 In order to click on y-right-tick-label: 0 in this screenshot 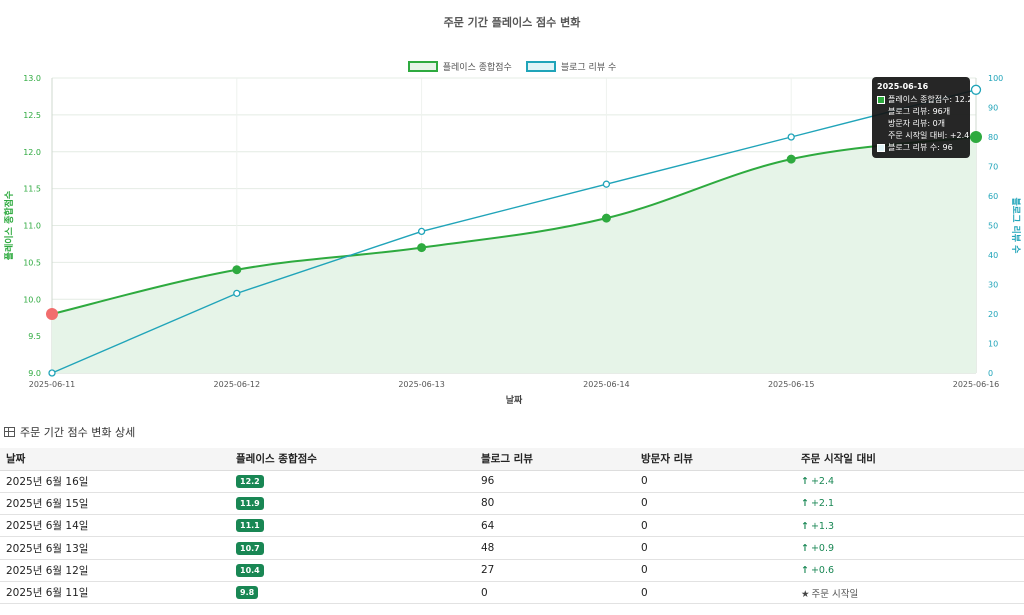, I will do `click(990, 373)`.